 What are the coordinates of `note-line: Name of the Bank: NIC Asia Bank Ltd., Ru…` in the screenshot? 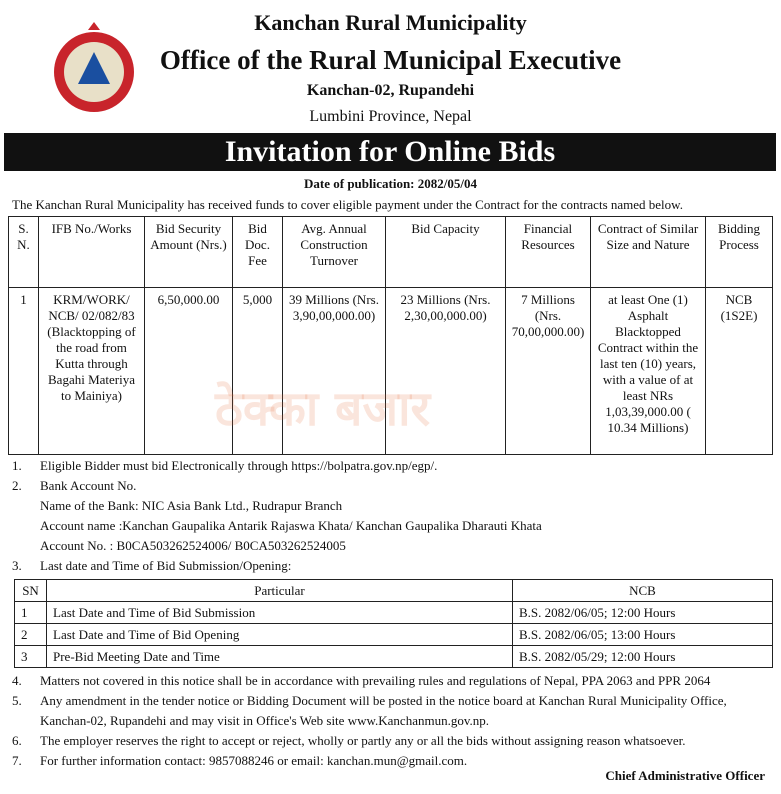 It's located at (191, 505).